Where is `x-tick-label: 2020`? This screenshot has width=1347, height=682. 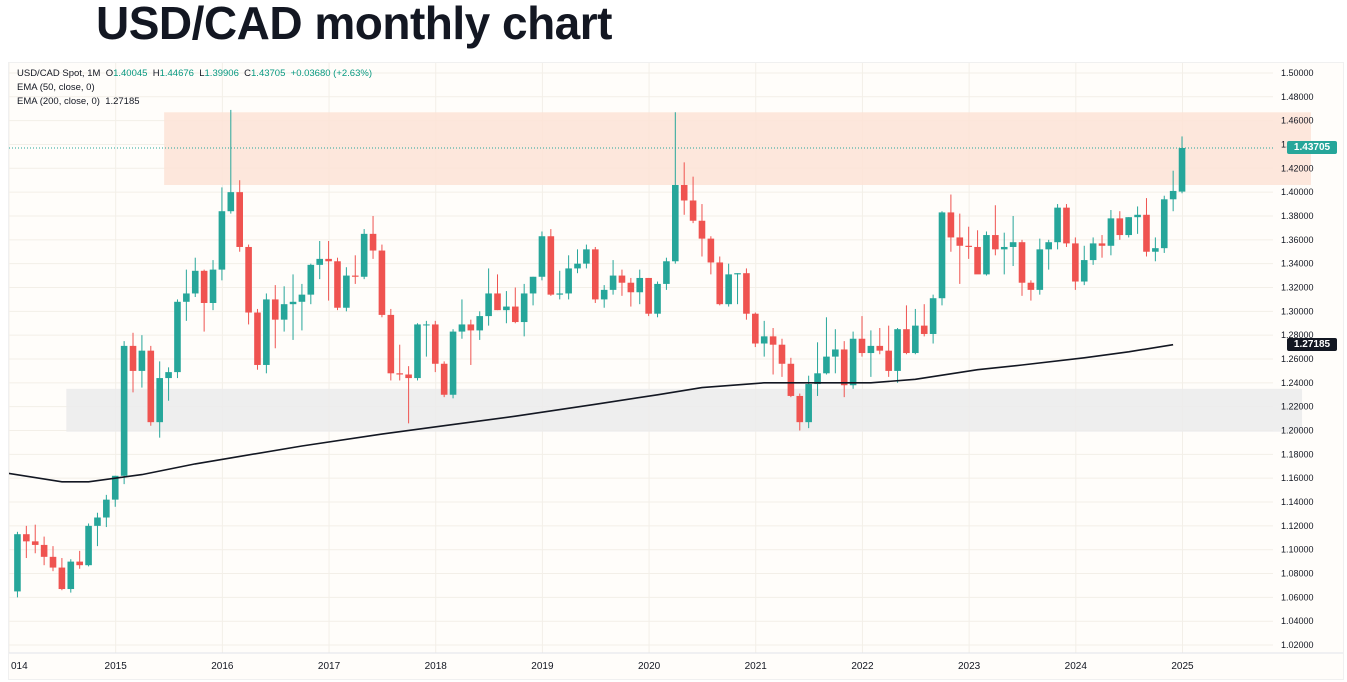 x-tick-label: 2020 is located at coordinates (649, 666).